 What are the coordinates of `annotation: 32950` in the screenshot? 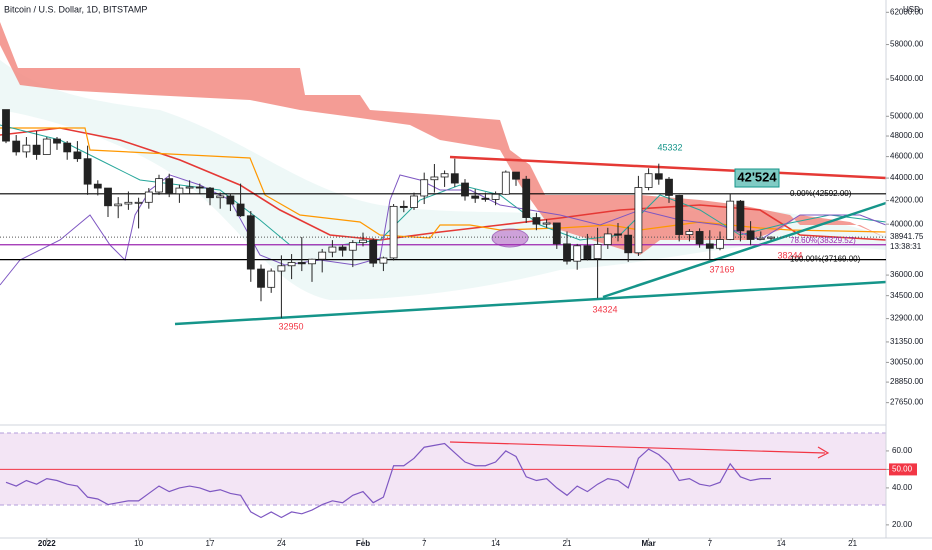 It's located at (290, 326).